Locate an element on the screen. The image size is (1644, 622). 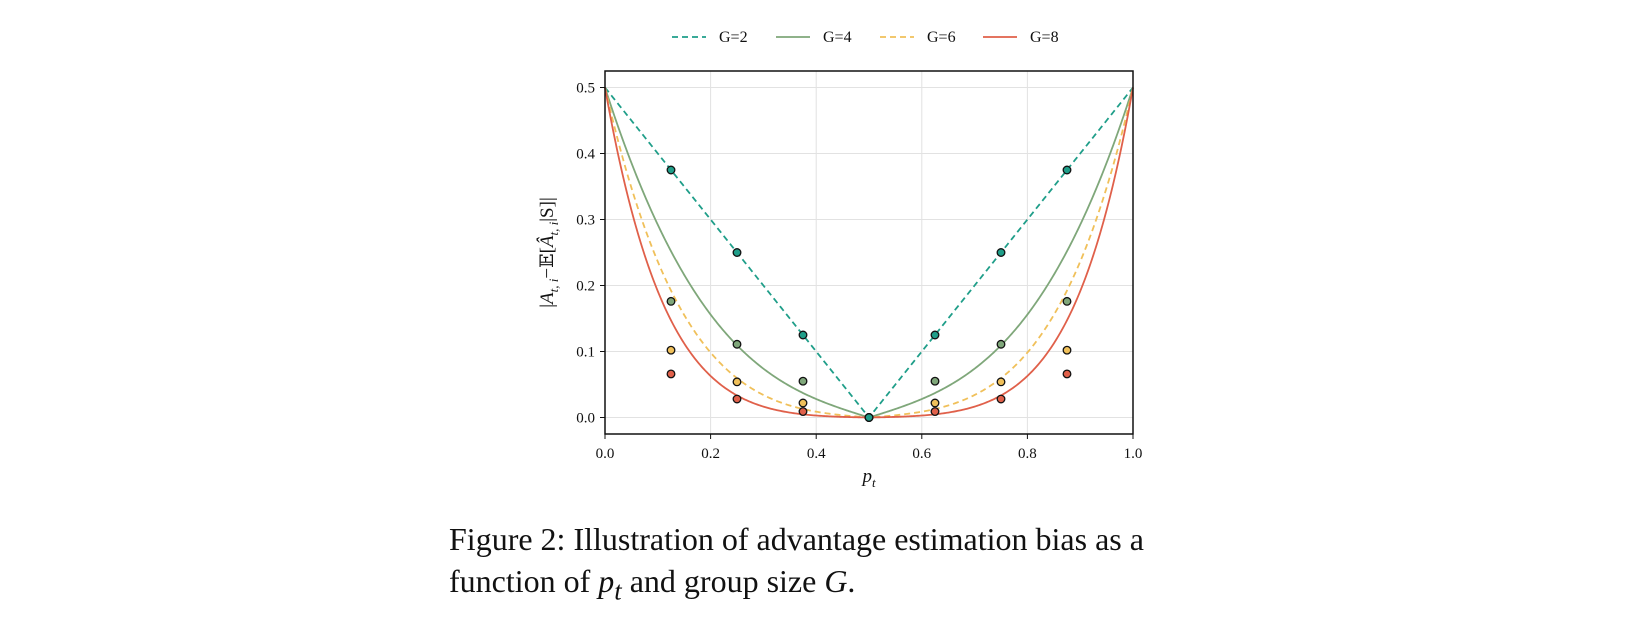
legend-label: G=4 is located at coordinates (837, 37).